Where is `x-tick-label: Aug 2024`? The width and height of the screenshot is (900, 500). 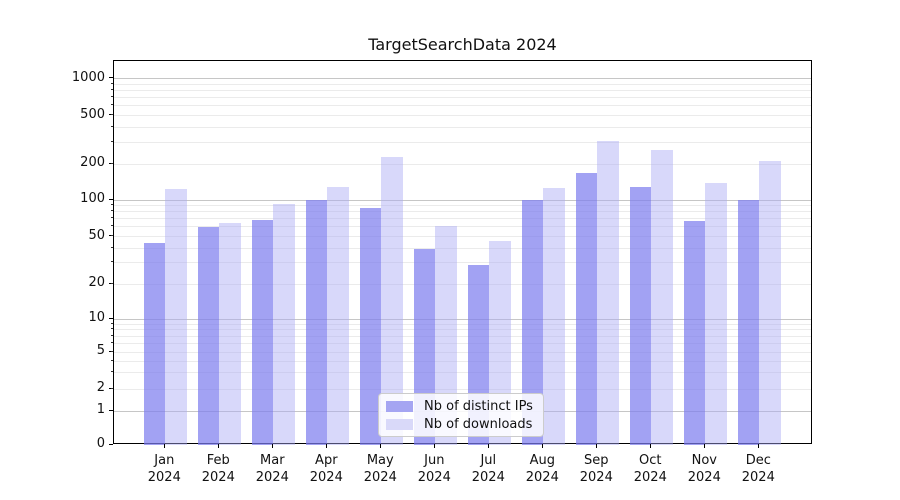 x-tick-label: Aug 2024 is located at coordinates (542, 469).